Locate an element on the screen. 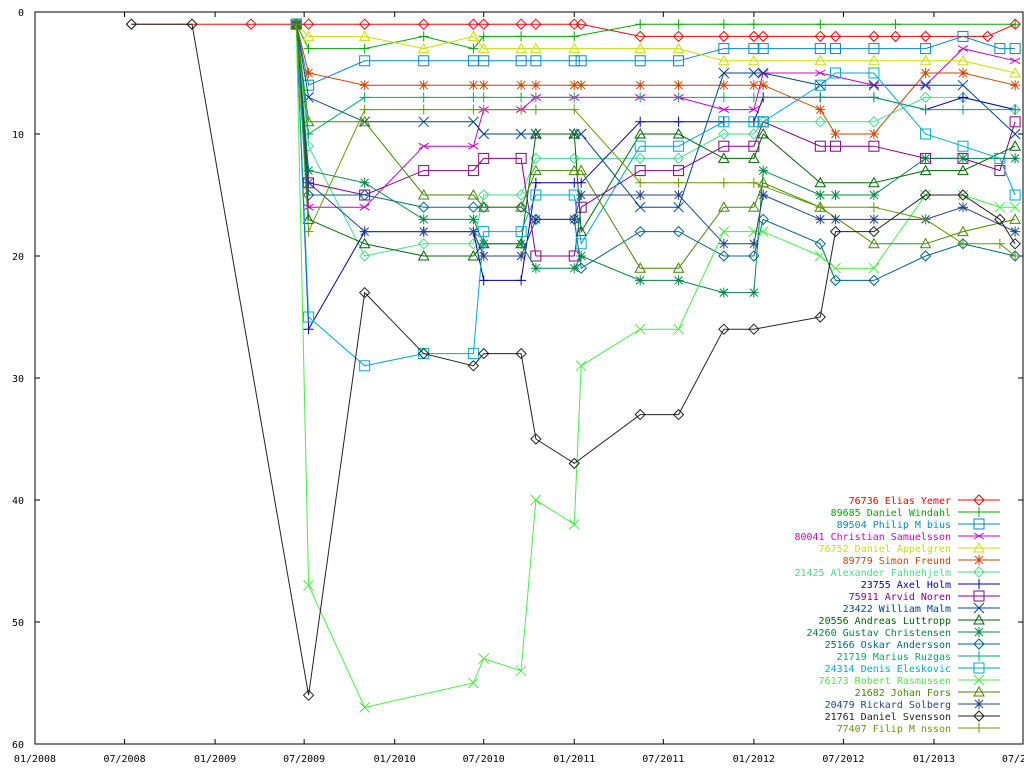  data-point-cross is located at coordinates (364, 207).